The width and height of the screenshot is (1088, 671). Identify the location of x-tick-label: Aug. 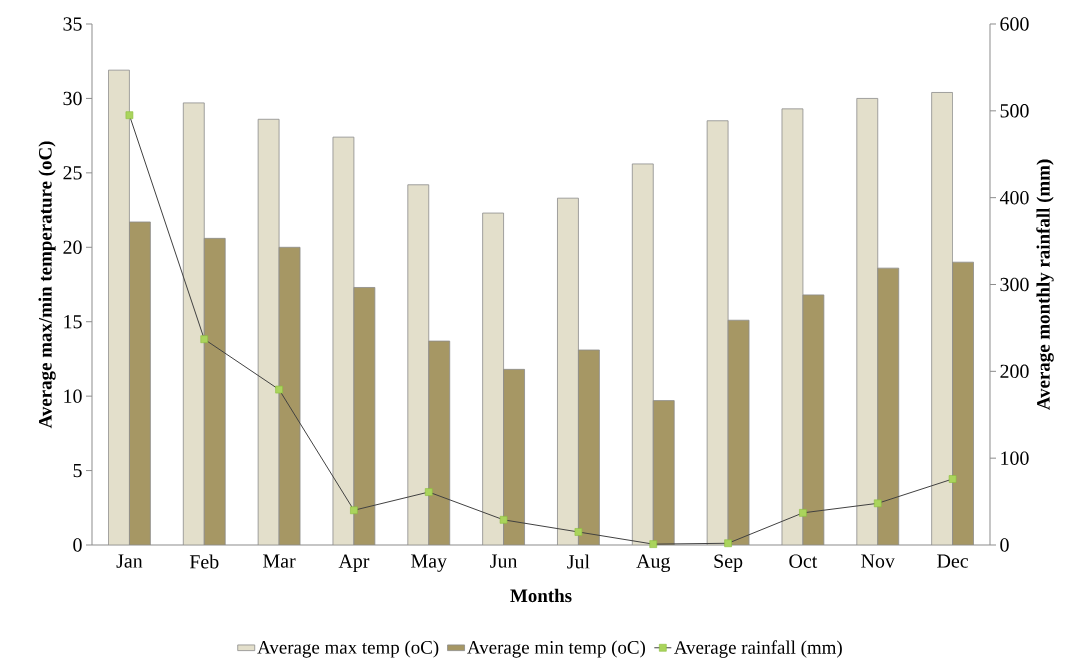
(653, 563).